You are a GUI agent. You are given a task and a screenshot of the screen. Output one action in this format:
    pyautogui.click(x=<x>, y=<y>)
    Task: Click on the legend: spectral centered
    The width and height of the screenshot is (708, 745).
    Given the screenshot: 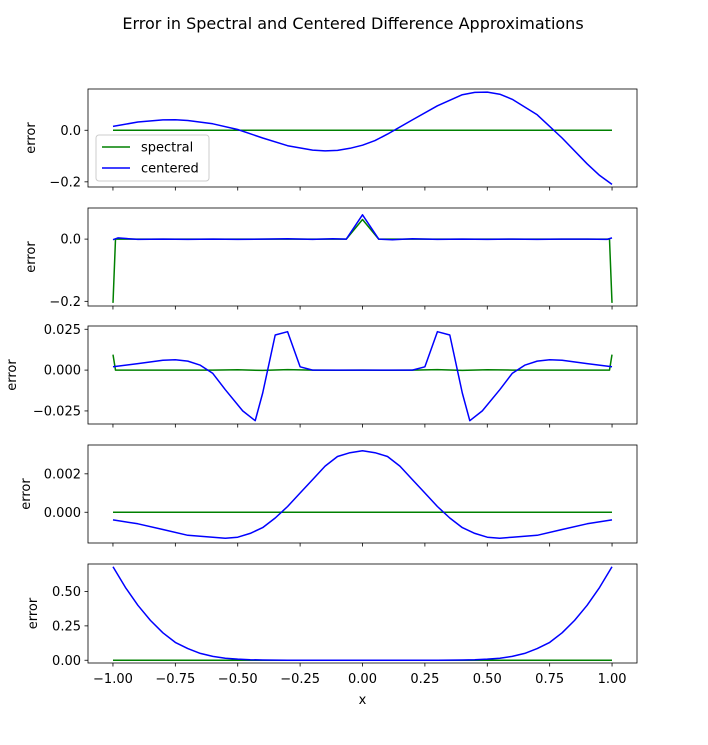 What is the action you would take?
    pyautogui.click(x=152, y=158)
    